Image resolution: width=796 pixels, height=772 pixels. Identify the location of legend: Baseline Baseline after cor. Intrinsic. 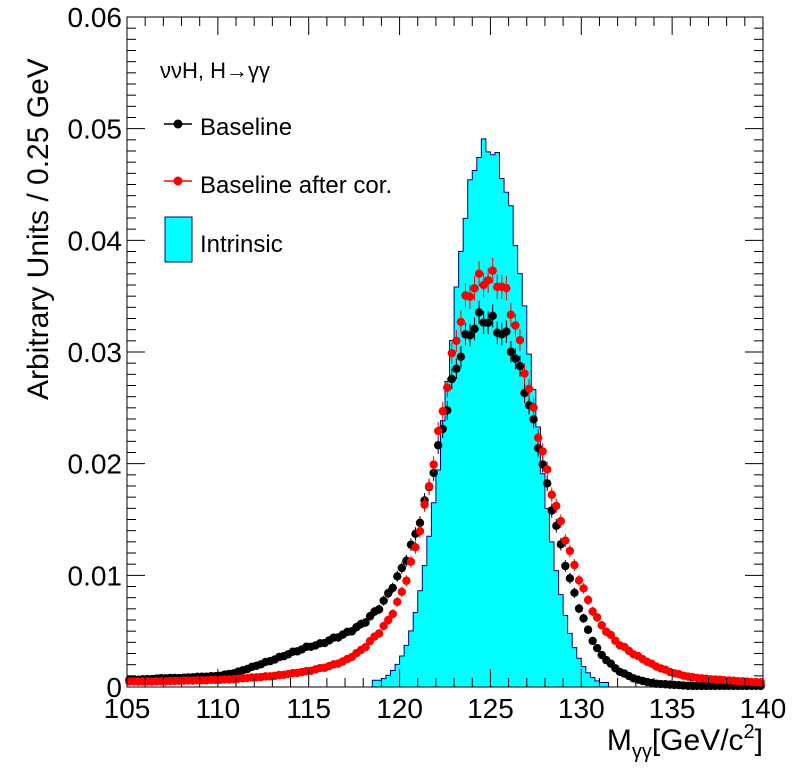
(278, 188).